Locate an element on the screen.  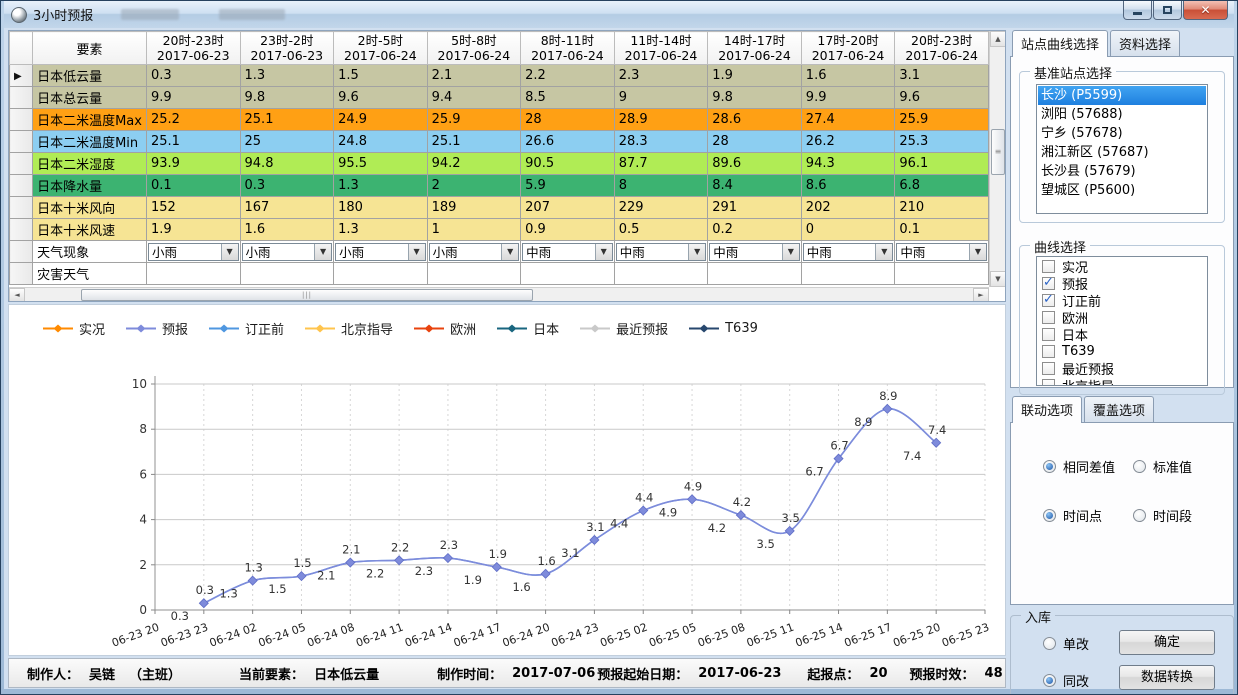
legend-item: 预报 is located at coordinates (157, 328).